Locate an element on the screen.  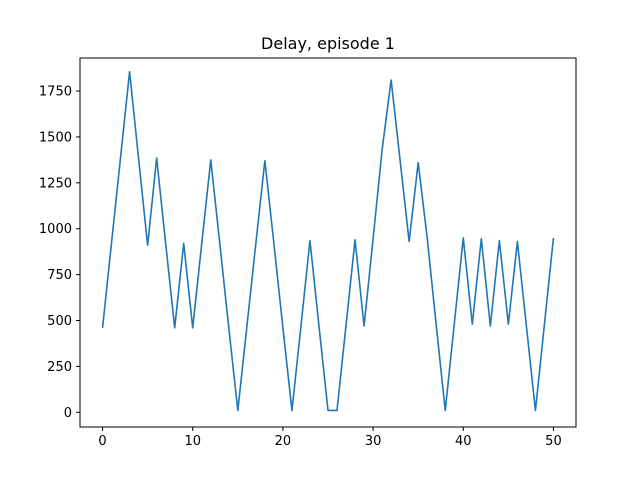
y-axis: 0 250 500 750 1000 1250 1500 1750 is located at coordinates (59, 253).